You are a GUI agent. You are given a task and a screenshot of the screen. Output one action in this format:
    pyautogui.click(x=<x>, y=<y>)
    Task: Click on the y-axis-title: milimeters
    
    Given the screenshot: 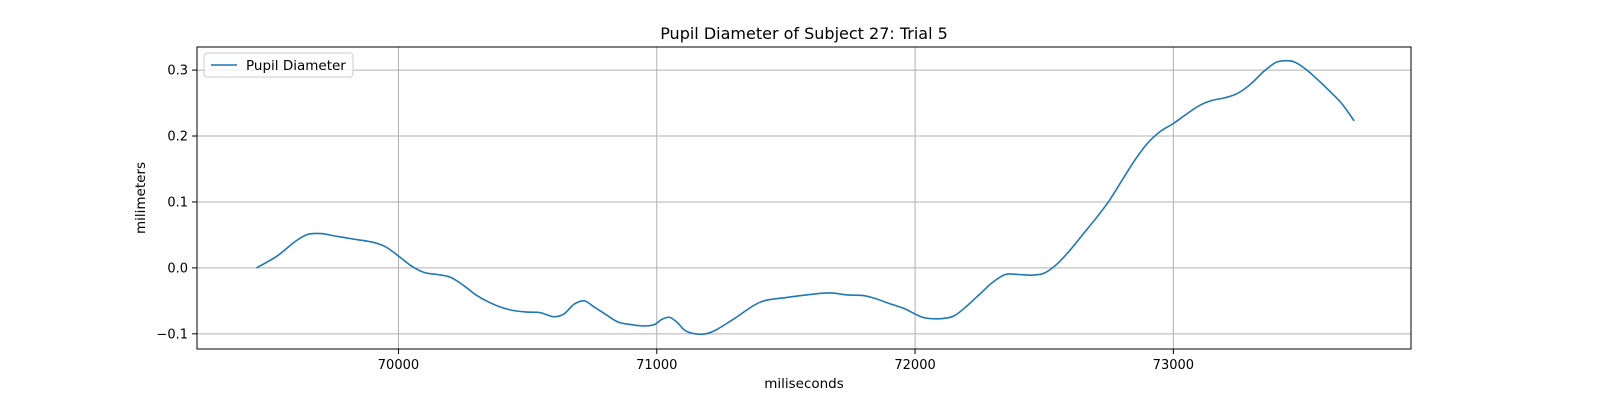 What is the action you would take?
    pyautogui.click(x=141, y=198)
    